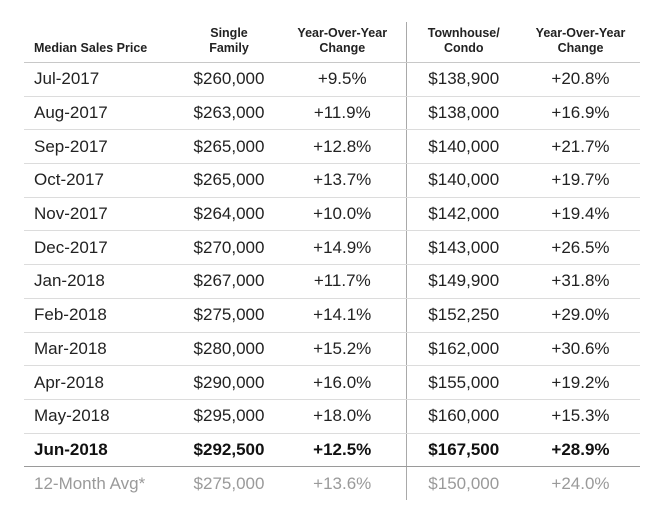  I want to click on table-row: Apr-2018 $290,000 +16.0% $155,000 +19.2%, so click(332, 382).